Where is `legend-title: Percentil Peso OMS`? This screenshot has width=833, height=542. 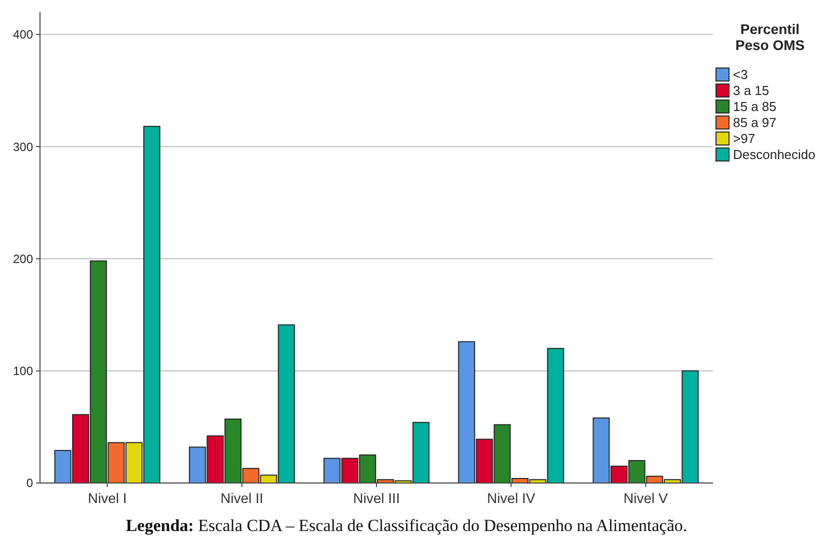
legend-title: Percentil Peso OMS is located at coordinates (770, 37).